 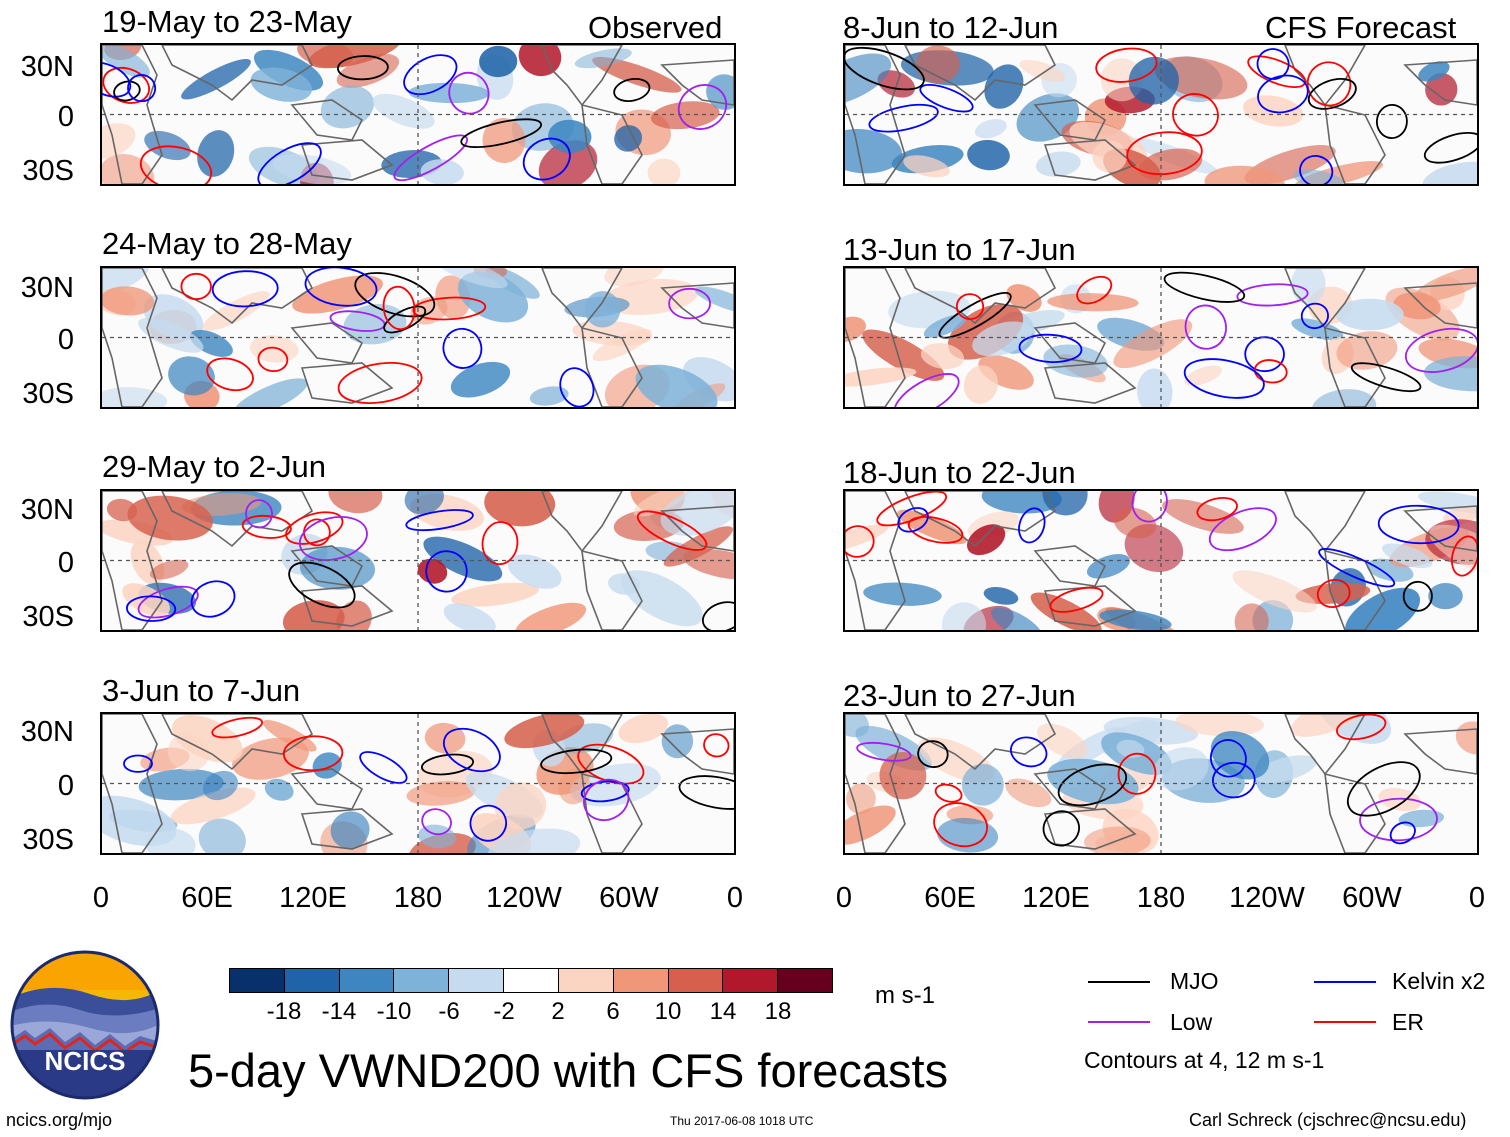 I want to click on panel-title-6: 18-Jun to 22-Jun, so click(x=959, y=472).